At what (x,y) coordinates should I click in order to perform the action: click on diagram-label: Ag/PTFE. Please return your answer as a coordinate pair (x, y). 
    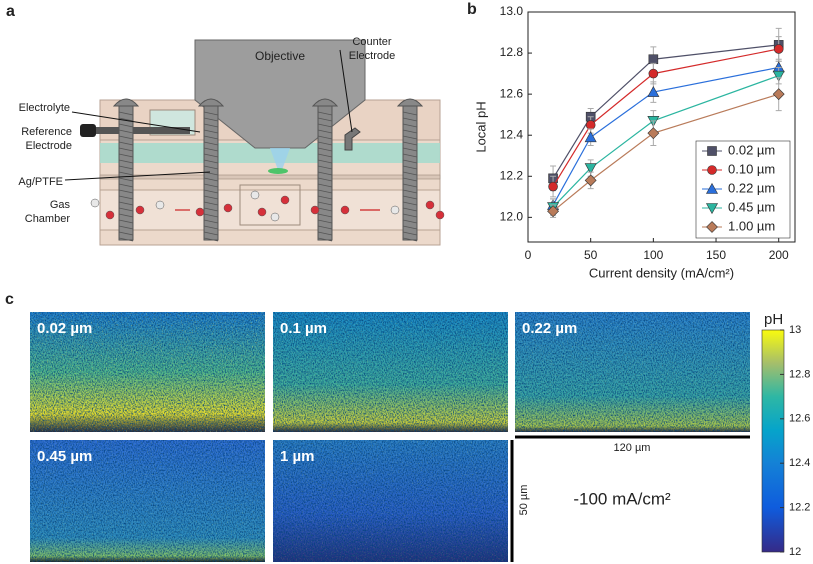
    Looking at the image, I should click on (40, 182).